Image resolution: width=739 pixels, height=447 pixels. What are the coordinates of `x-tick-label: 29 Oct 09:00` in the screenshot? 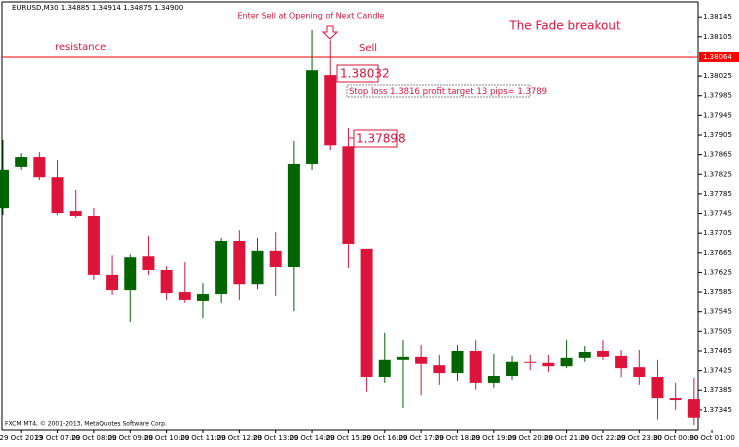 It's located at (130, 438).